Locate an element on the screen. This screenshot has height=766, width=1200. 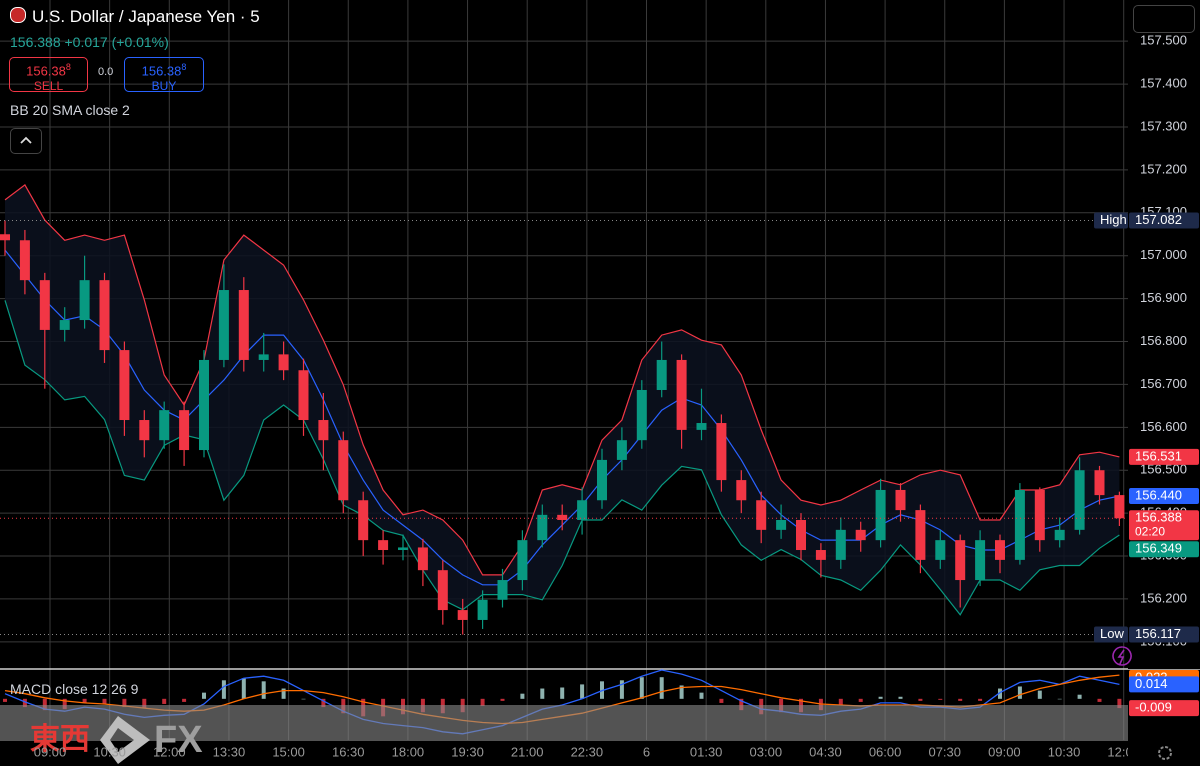
sell-pip: 8 is located at coordinates (68, 67).